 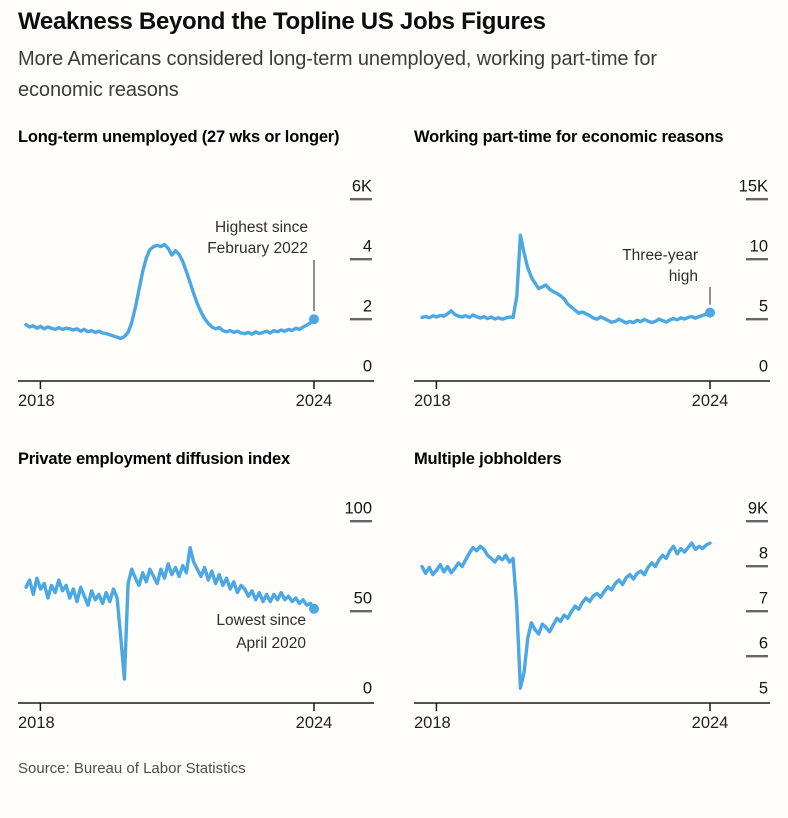 I want to click on y-axis-label: 15K, so click(x=753, y=187).